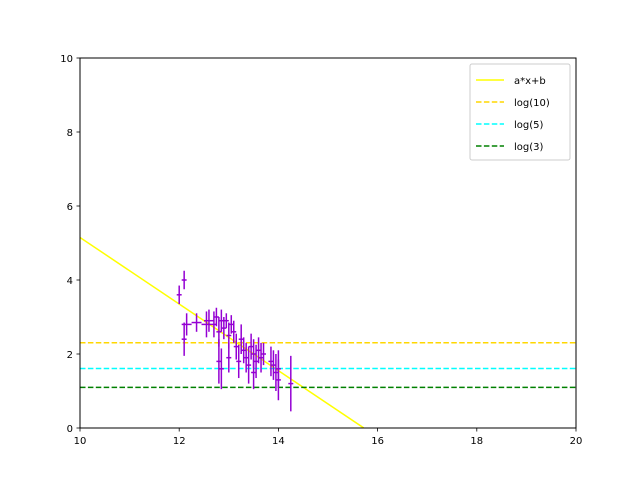 This screenshot has height=480, width=640. Describe the element at coordinates (377, 441) in the screenshot. I see `x-tick-label: 16` at that location.